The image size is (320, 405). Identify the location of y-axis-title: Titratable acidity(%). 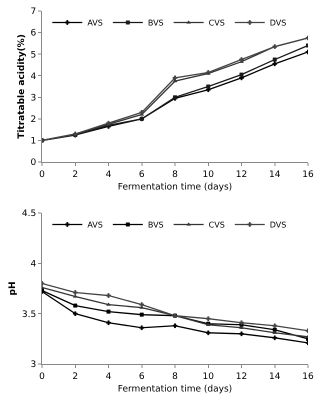
(21, 86).